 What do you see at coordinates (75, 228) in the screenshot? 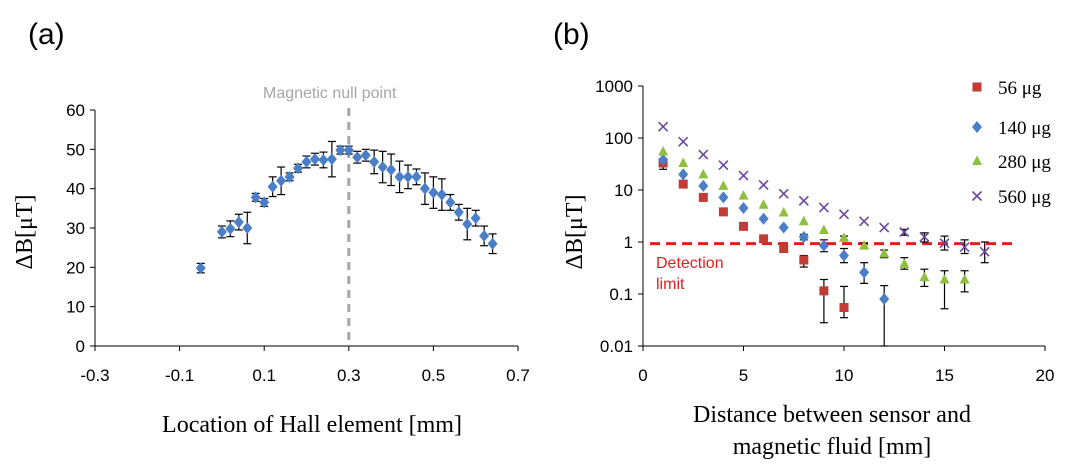
I see `panel-a-ytick-label: 30` at bounding box center [75, 228].